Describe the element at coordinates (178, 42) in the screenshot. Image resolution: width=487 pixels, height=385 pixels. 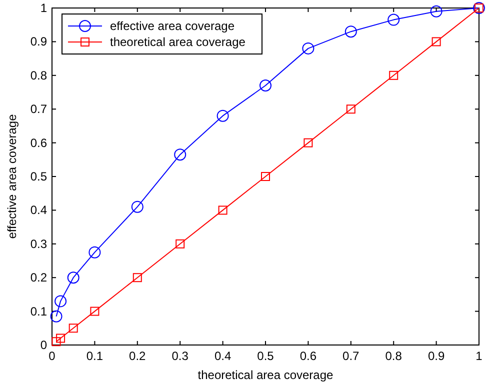
I see `legend-label: theoretical area coverage` at that location.